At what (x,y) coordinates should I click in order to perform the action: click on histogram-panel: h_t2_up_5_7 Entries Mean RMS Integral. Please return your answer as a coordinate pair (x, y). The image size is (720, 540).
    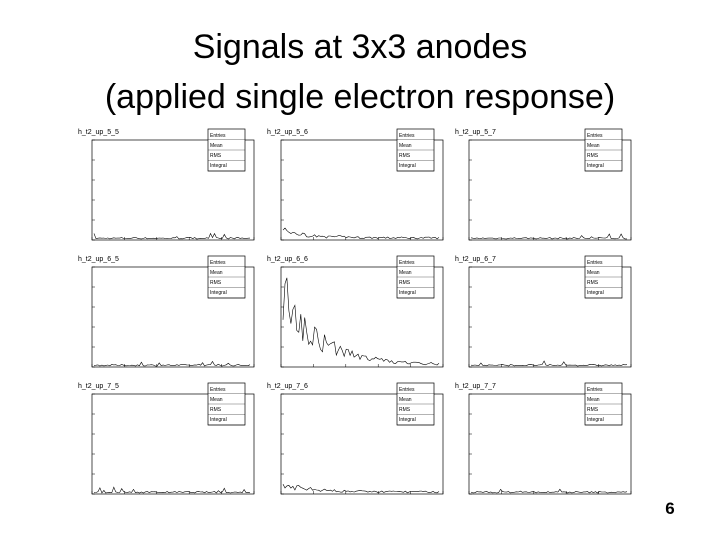
    Looking at the image, I should click on (543, 184).